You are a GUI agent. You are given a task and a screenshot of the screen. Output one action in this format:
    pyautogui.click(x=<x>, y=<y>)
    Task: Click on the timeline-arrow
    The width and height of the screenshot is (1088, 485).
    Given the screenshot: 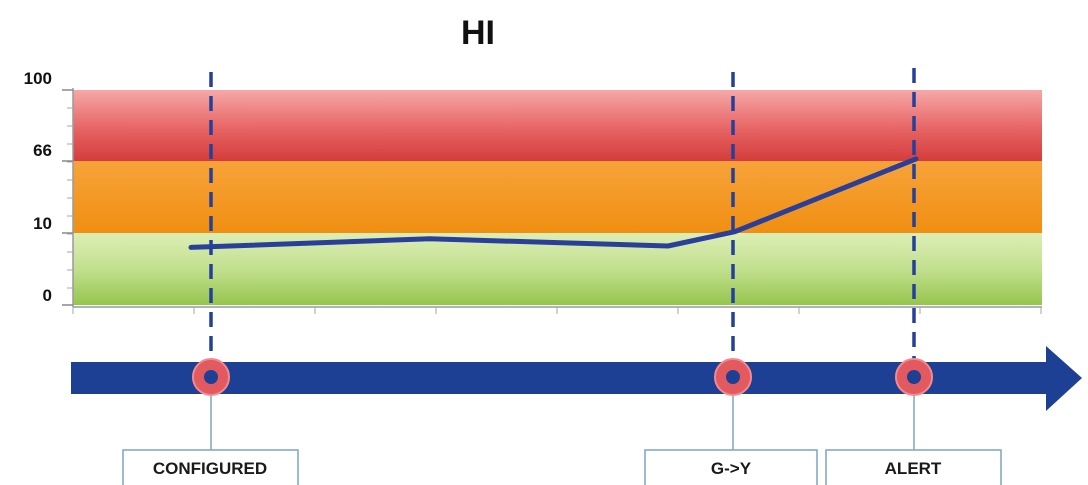 What is the action you would take?
    pyautogui.click(x=576, y=378)
    